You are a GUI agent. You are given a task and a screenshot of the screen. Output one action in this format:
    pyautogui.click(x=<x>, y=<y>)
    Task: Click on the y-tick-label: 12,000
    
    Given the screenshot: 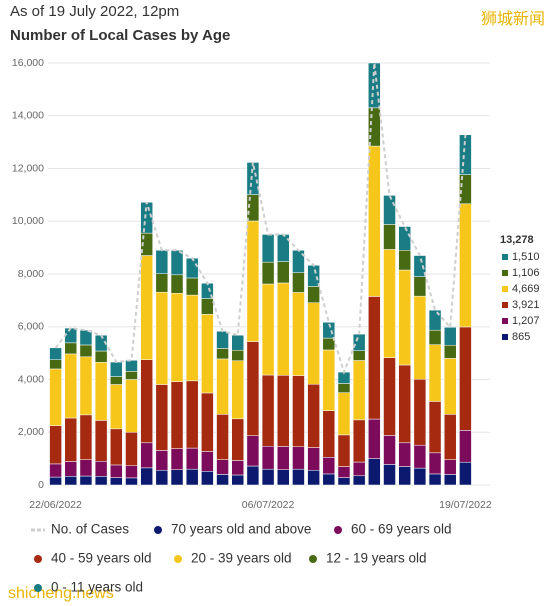 What is the action you would take?
    pyautogui.click(x=28, y=168)
    